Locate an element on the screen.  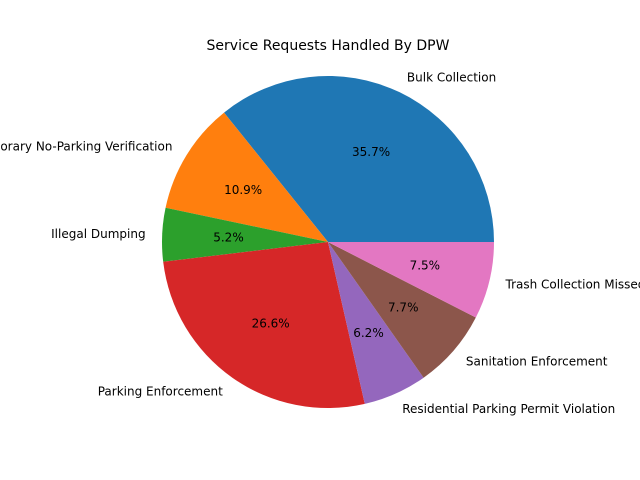
pie-category-label: Temporary No-Parking Verification is located at coordinates (86, 146).